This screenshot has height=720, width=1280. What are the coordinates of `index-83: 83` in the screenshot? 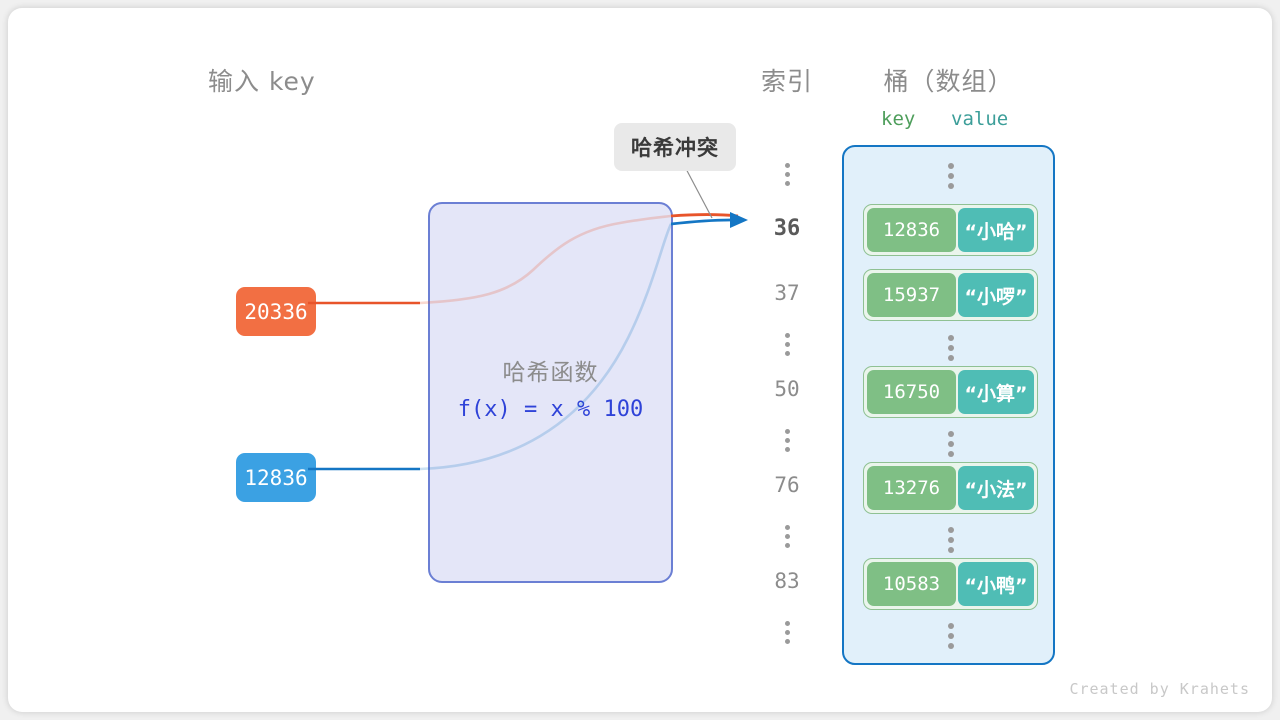 It's located at (787, 581).